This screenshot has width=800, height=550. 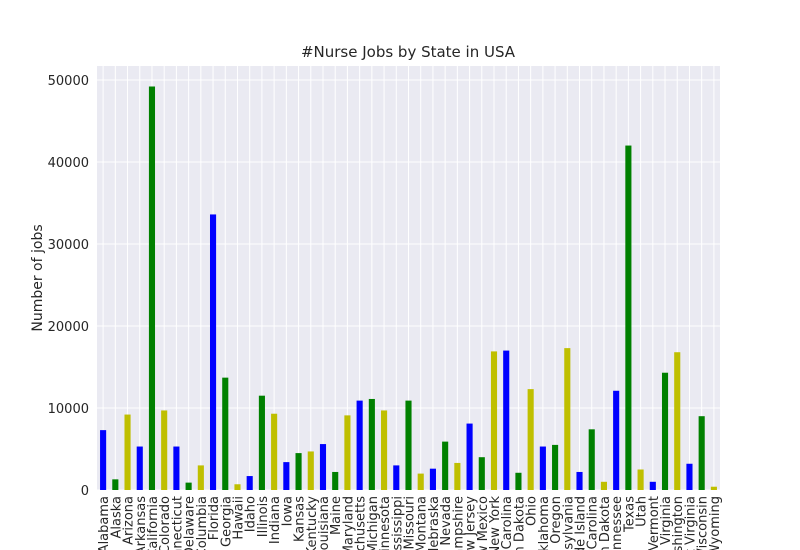 What do you see at coordinates (715, 523) in the screenshot?
I see `x-tick-label: Wyoming` at bounding box center [715, 523].